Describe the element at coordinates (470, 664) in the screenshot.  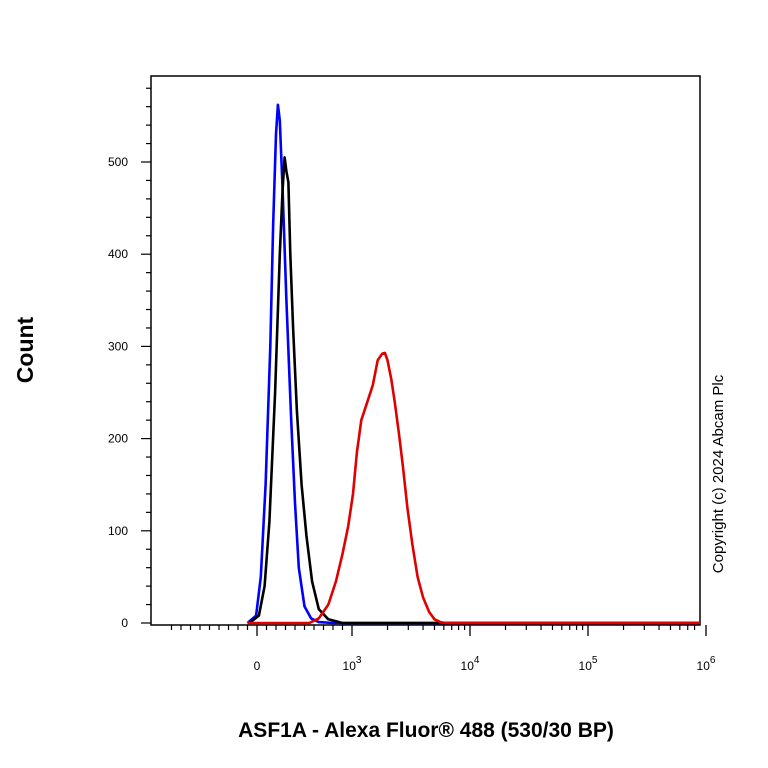
I see `x-tick-label: 10⁴` at that location.